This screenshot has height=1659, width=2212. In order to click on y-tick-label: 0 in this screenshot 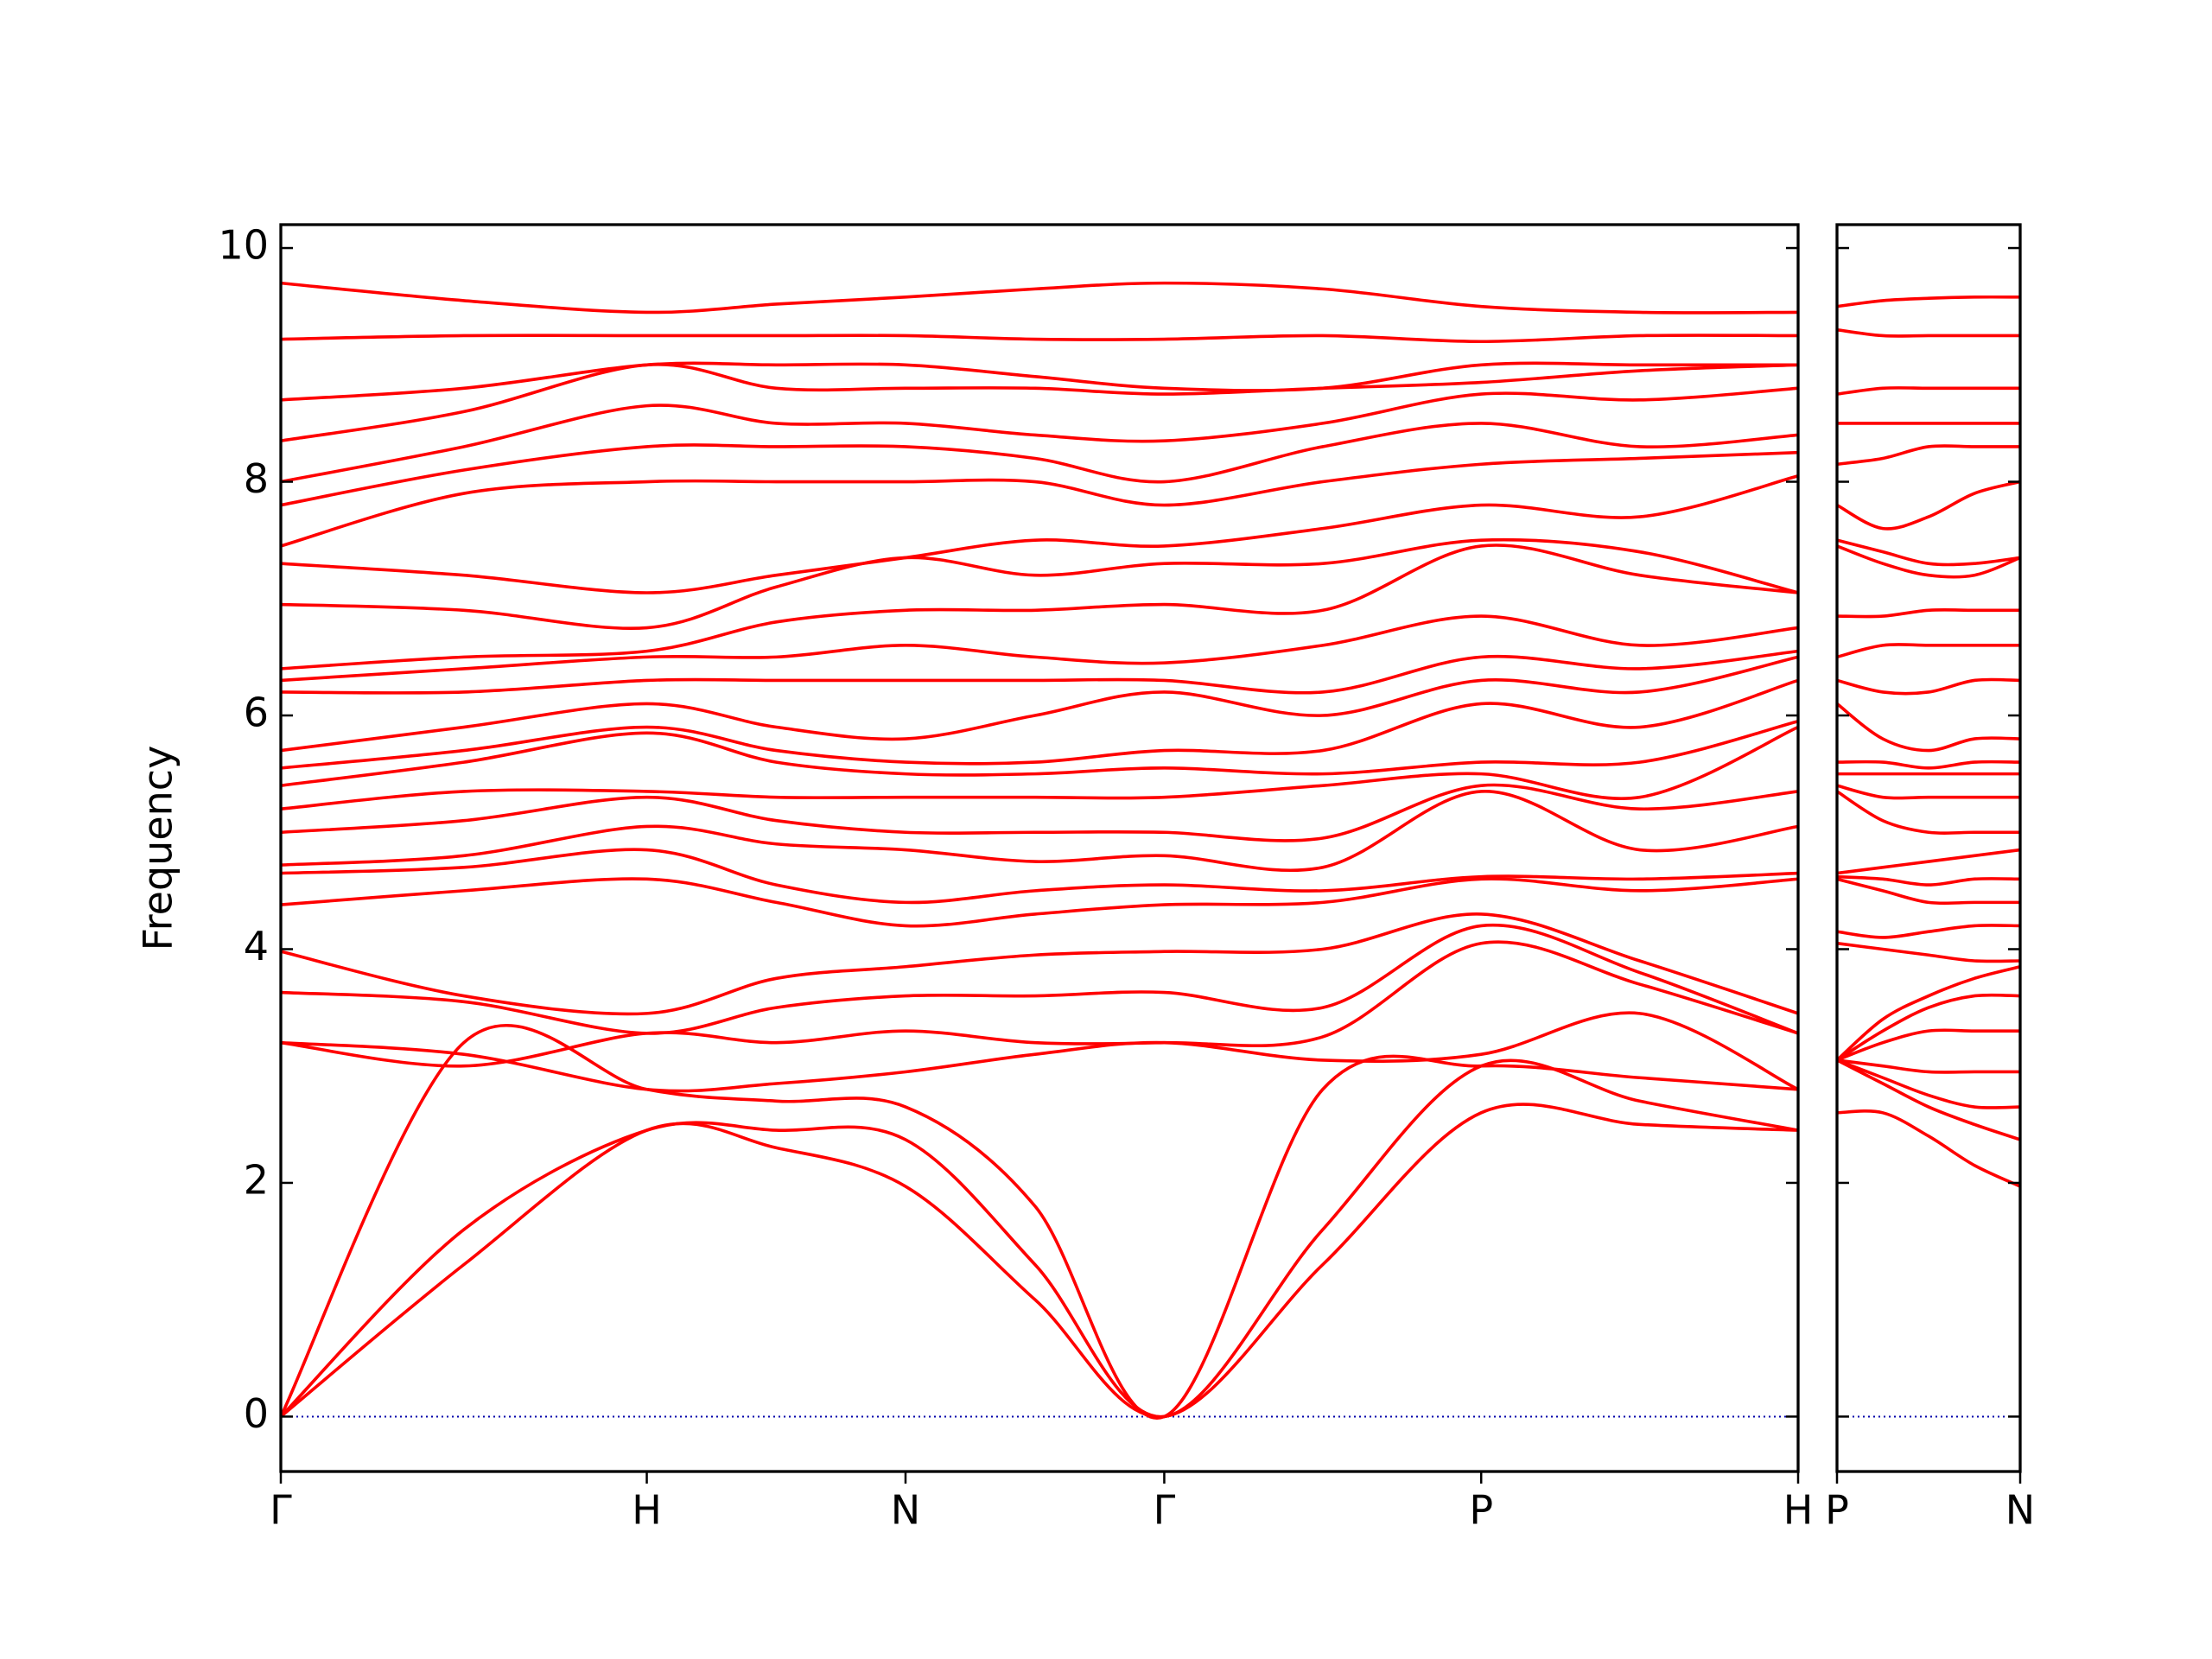, I will do `click(256, 1413)`.